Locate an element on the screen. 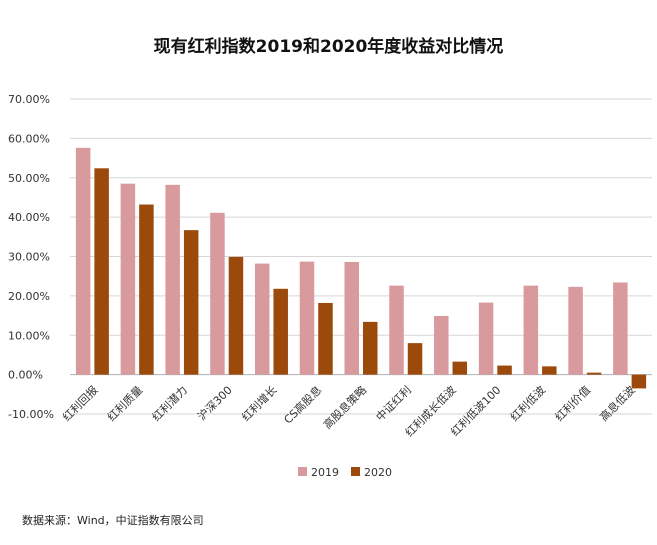  category-label: 高股息策略 is located at coordinates (344, 407).